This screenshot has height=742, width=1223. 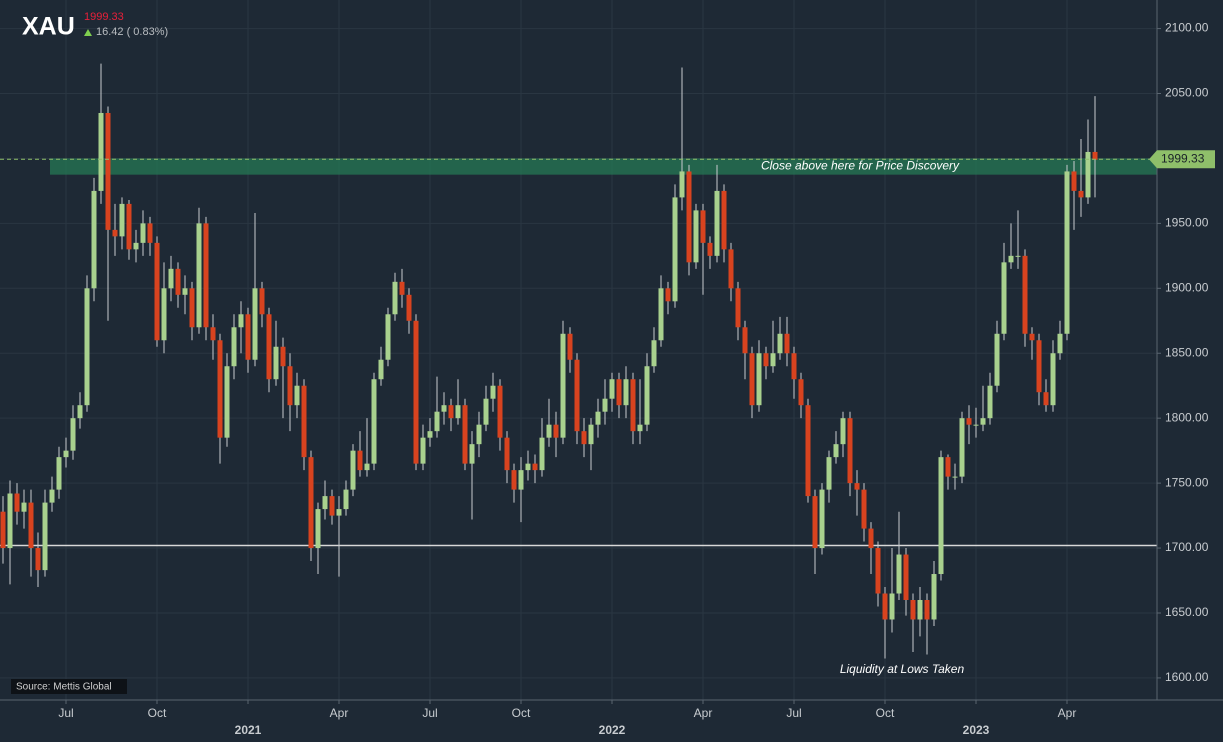 I want to click on x-tick-label: 2023, so click(x=976, y=730).